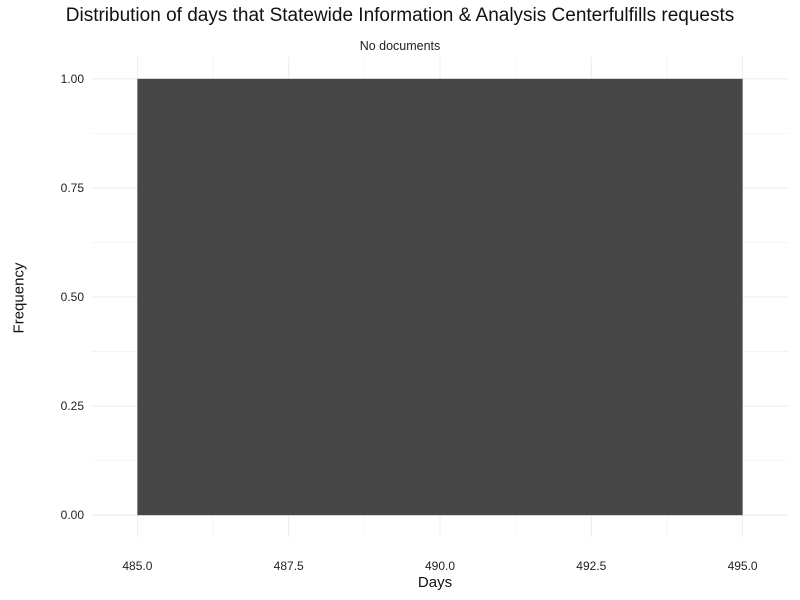  What do you see at coordinates (400, 46) in the screenshot?
I see `chart-subtitle: No documents` at bounding box center [400, 46].